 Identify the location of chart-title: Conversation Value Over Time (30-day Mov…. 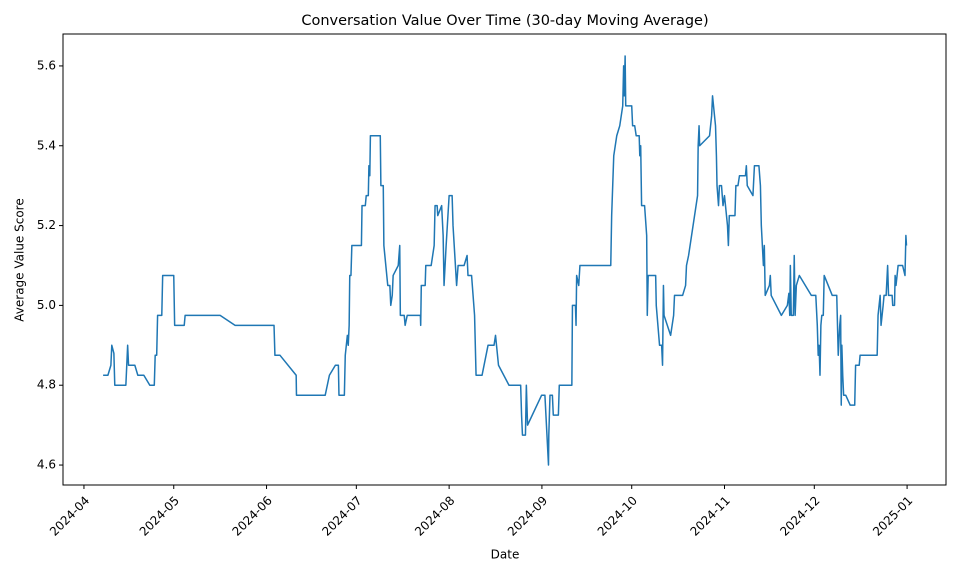
(504, 21).